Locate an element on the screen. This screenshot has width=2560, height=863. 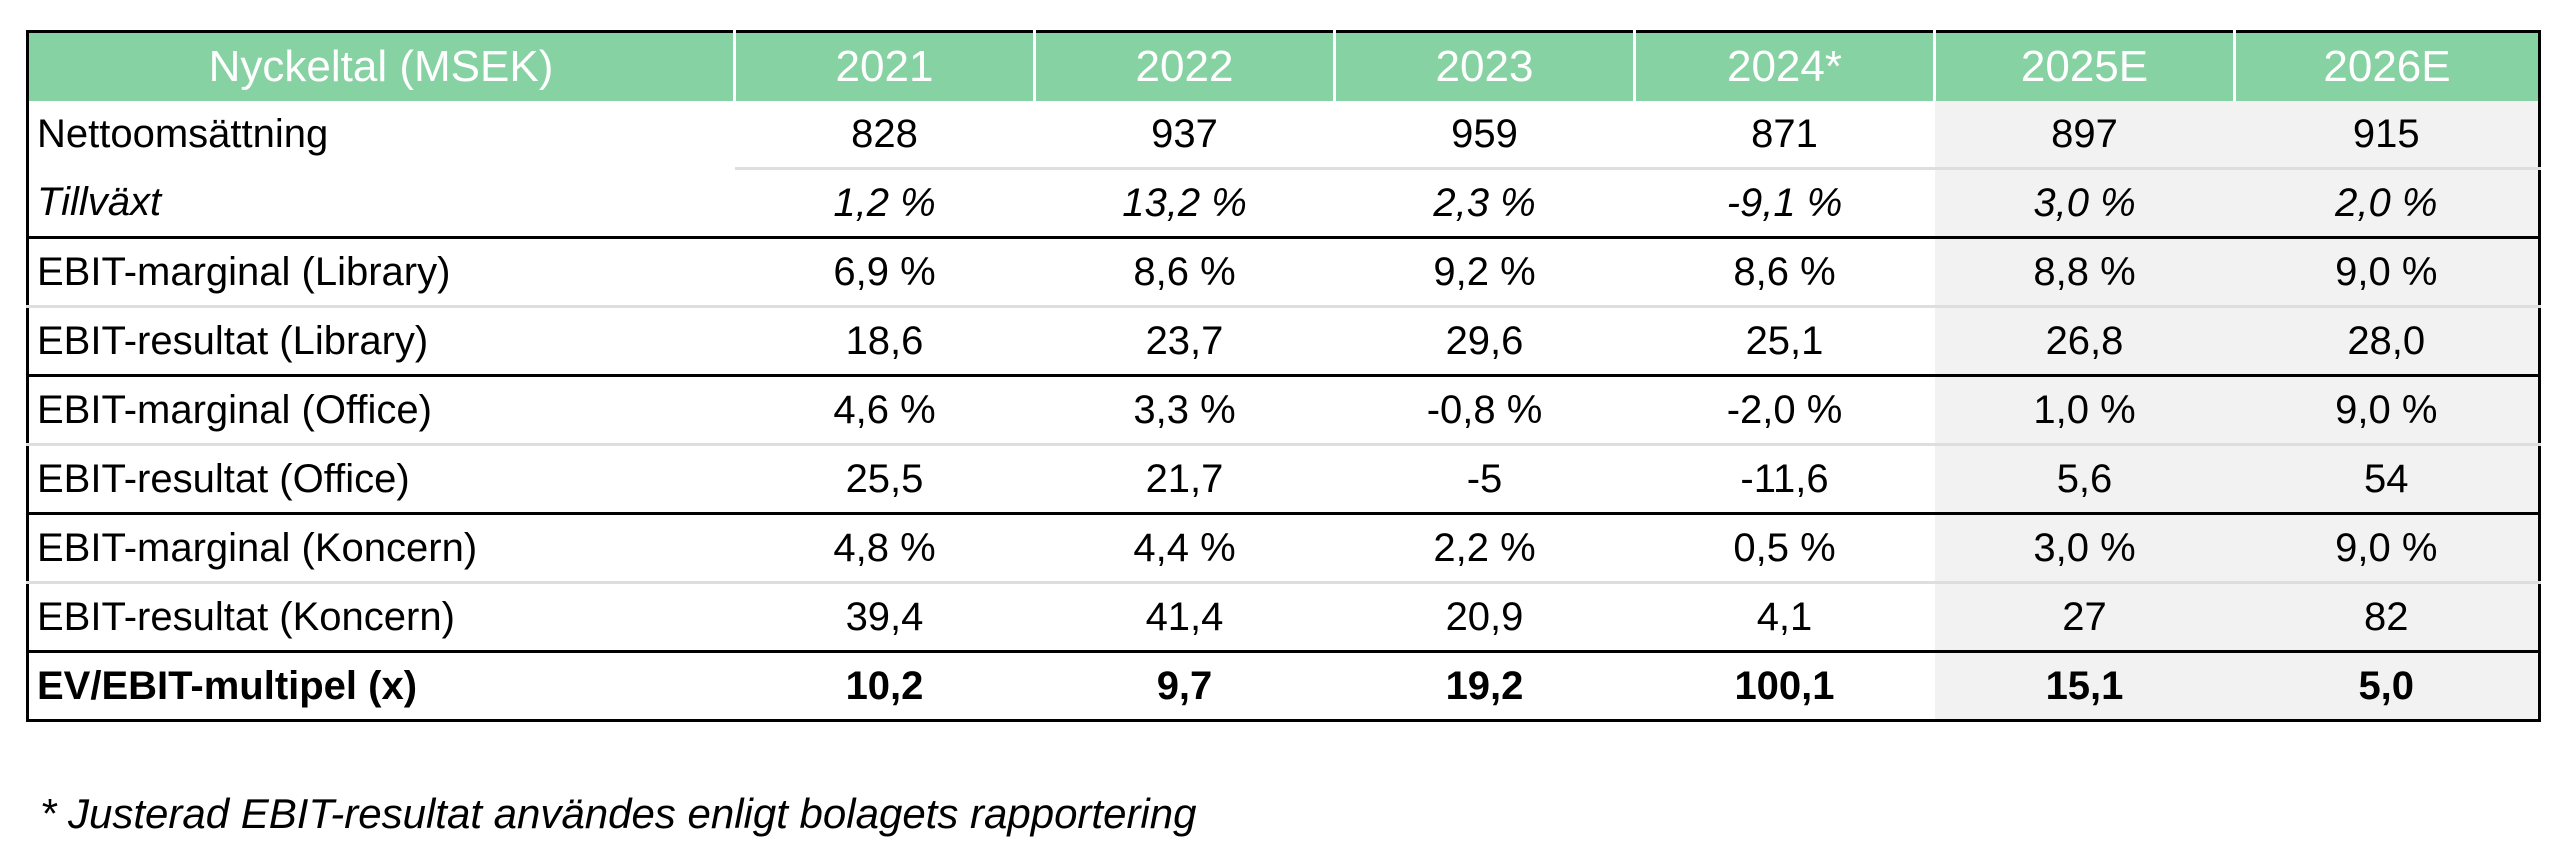
table-cell: 4,8 % is located at coordinates (884, 548).